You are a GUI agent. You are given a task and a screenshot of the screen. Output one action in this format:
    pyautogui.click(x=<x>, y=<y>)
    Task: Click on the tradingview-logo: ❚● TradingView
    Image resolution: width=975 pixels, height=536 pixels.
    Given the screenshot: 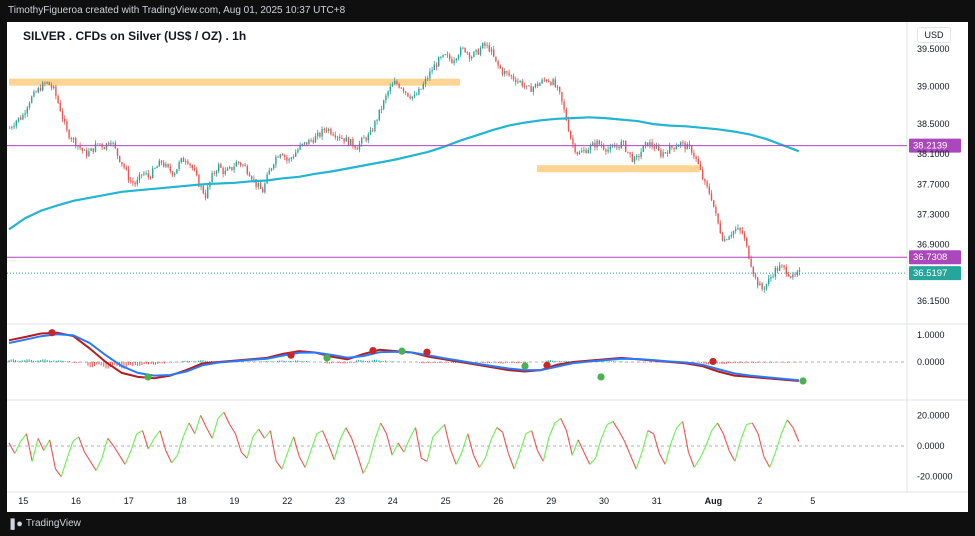 What is the action you would take?
    pyautogui.click(x=44, y=523)
    